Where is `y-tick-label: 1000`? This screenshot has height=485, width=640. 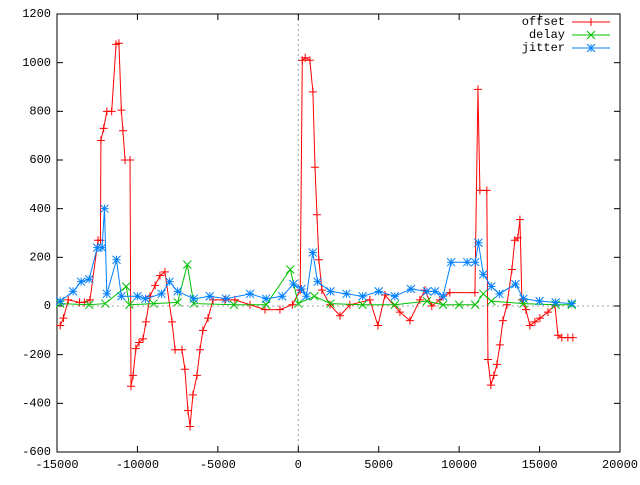
y-tick-label: 1000 is located at coordinates (36, 63).